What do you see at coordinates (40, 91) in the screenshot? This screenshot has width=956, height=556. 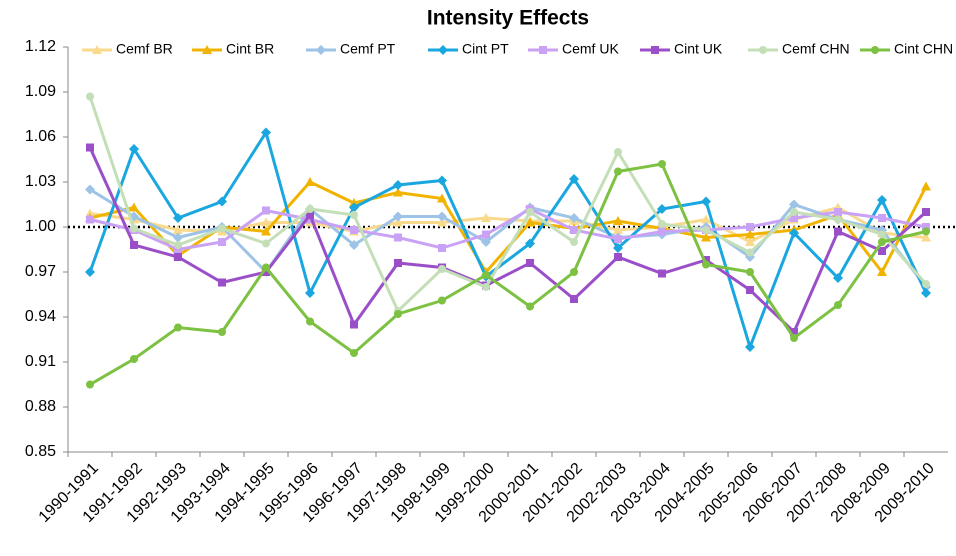 I see `y-tick-label: 1.09` at bounding box center [40, 91].